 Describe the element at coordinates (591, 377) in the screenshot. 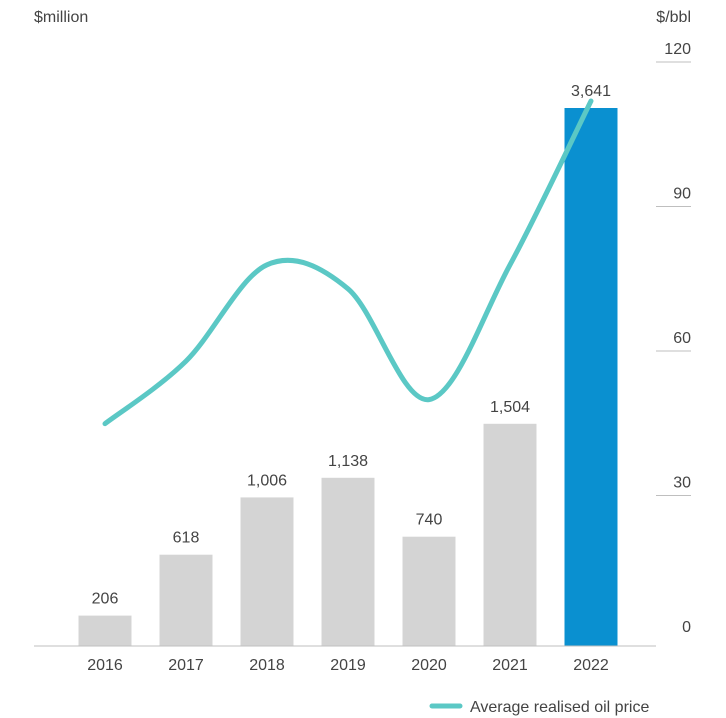

I see `bar-2022` at that location.